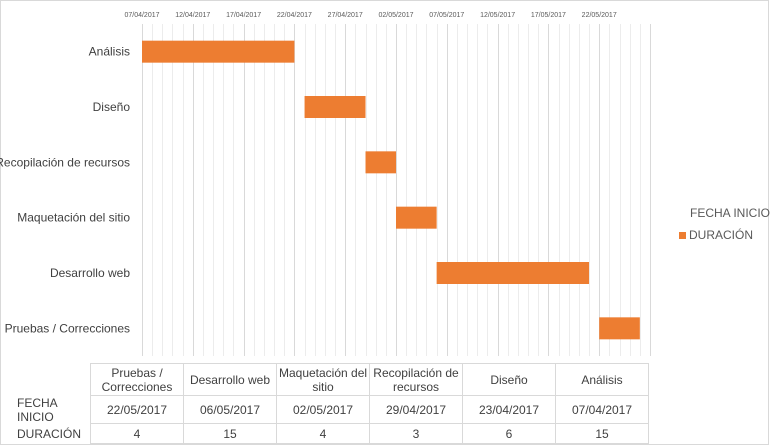 The image size is (771, 447). What do you see at coordinates (416, 379) in the screenshot?
I see `data-table-col-header: Recopilación de recursos` at bounding box center [416, 379].